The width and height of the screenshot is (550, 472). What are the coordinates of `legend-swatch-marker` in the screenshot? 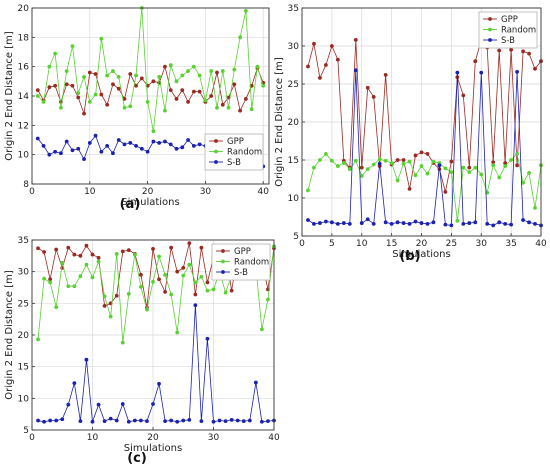 It's located at (490, 19).